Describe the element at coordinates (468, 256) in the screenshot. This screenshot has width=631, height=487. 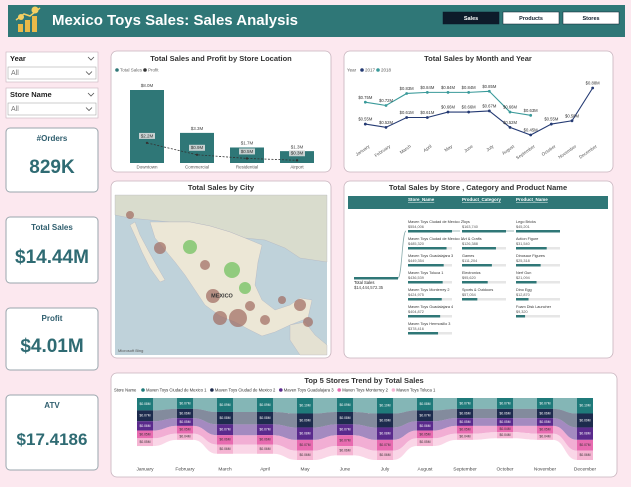
I see `tree-node-label: Games` at that location.